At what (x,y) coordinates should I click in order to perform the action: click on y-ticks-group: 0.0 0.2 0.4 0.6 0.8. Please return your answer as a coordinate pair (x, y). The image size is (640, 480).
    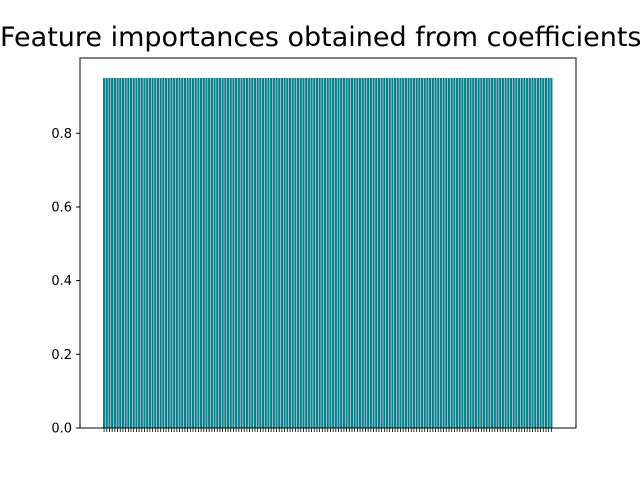
    Looking at the image, I should click on (65, 282).